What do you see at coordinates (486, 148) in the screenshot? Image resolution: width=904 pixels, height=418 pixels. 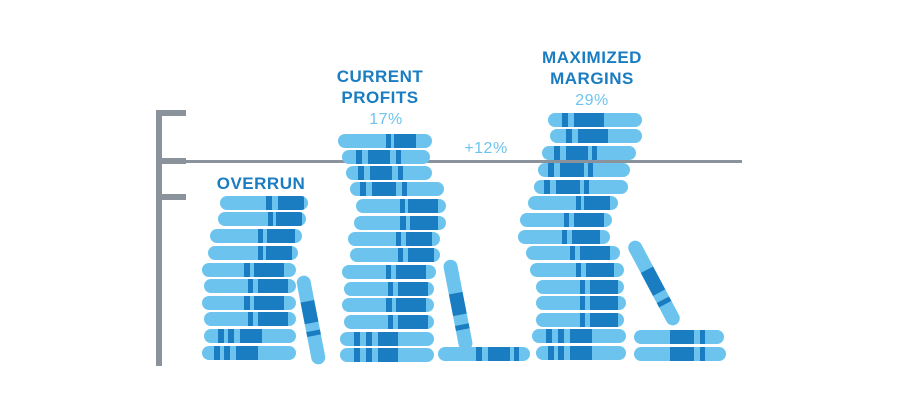 I see `margin-gain-label: +12%` at bounding box center [486, 148].